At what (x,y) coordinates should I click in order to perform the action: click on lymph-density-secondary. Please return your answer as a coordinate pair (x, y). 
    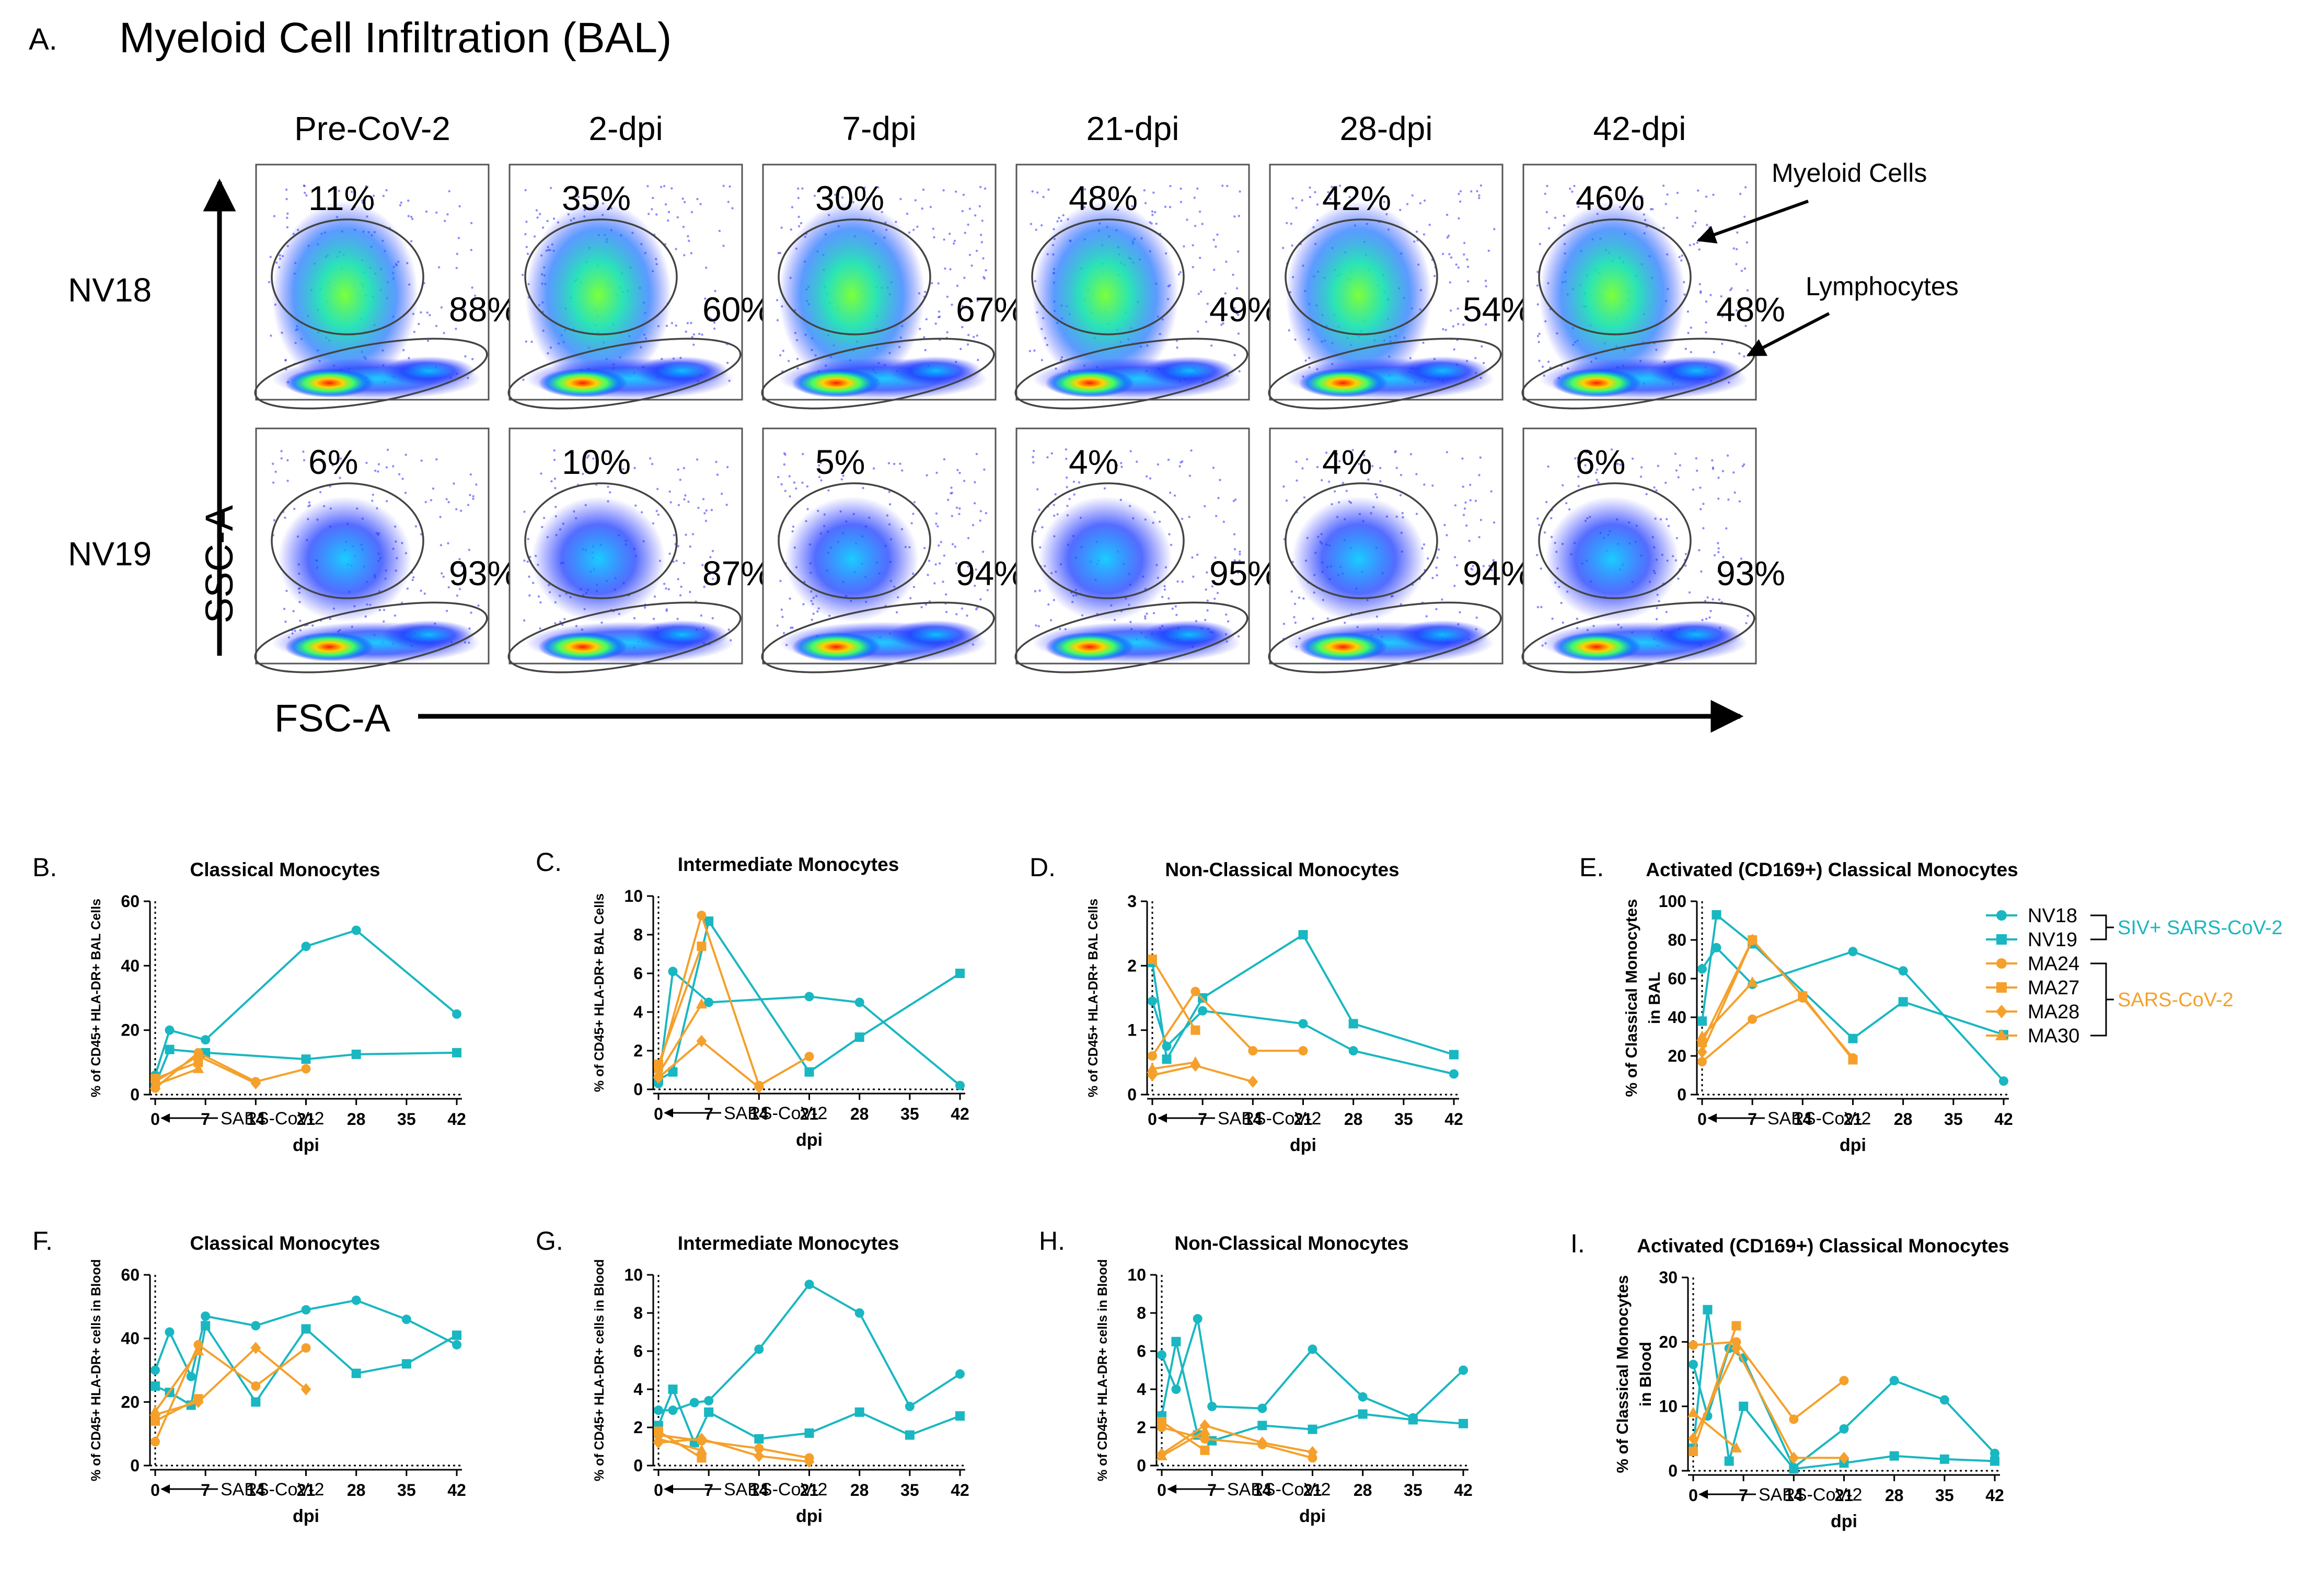
    Looking at the image, I should click on (428, 371).